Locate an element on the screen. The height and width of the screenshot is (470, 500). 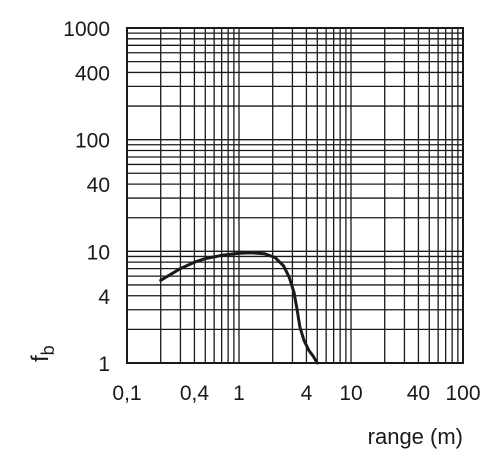
y-tick-label: 40 is located at coordinates (98, 185).